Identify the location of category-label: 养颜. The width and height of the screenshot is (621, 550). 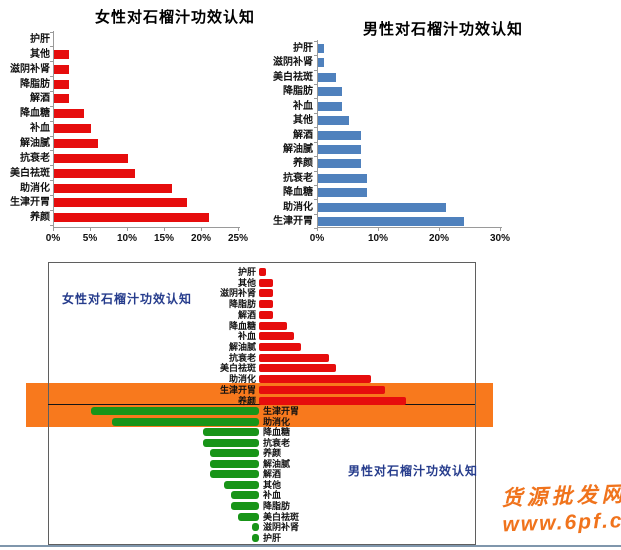
(303, 164).